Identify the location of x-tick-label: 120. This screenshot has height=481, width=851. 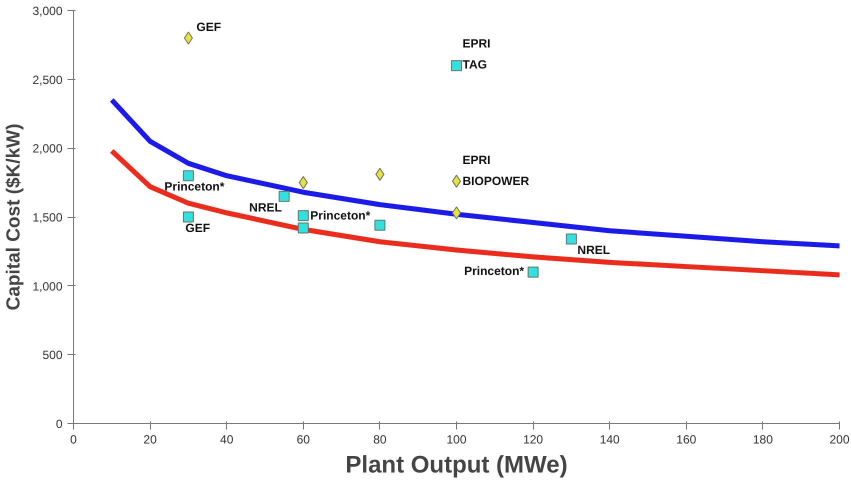
(533, 439).